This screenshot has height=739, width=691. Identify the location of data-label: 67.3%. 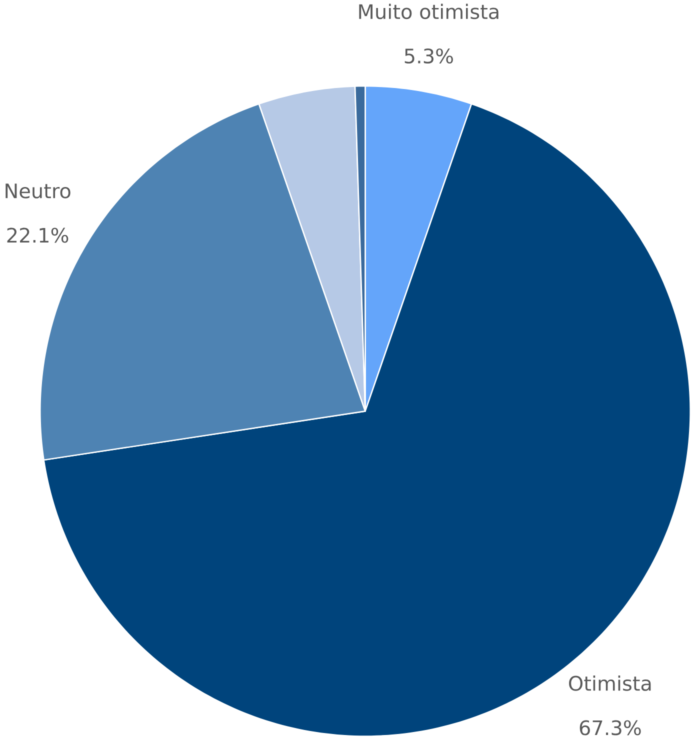
(610, 728).